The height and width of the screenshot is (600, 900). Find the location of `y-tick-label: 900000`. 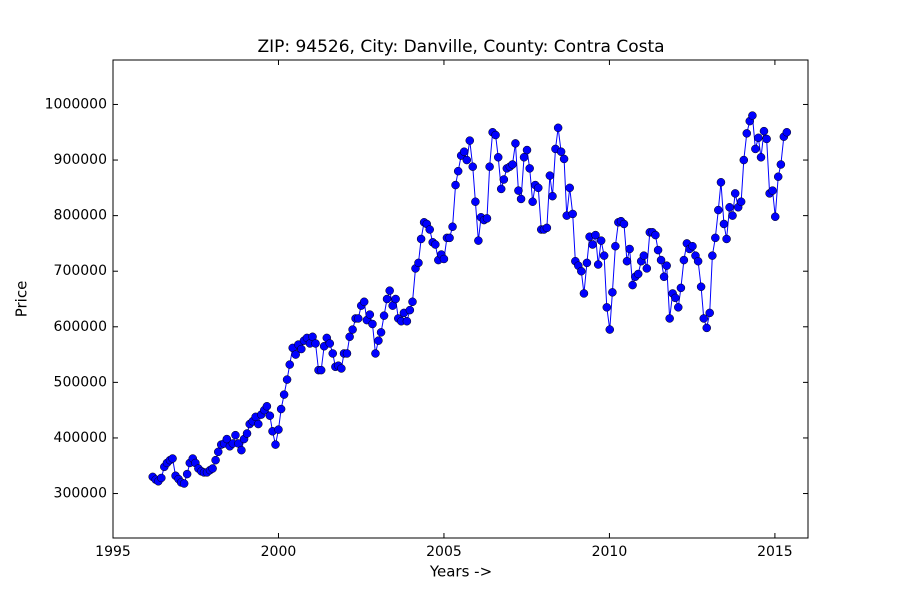

y-tick-label: 900000 is located at coordinates (80, 160).